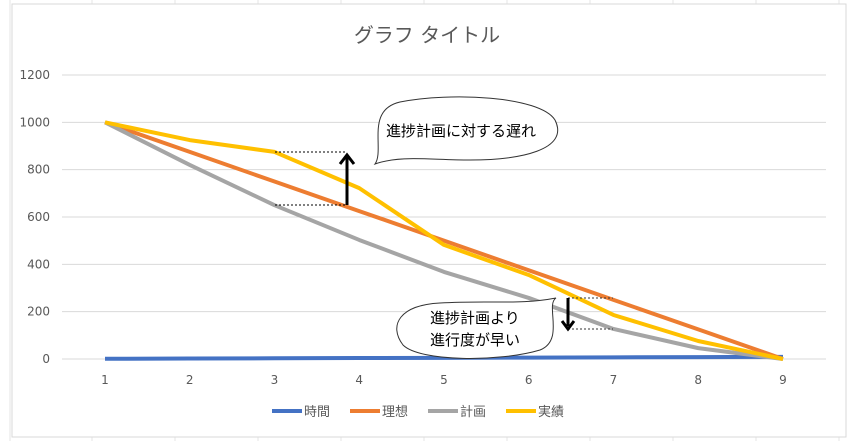 The image size is (854, 441). What do you see at coordinates (427, 35) in the screenshot?
I see `chart-title: グラフ タイトル` at bounding box center [427, 35].